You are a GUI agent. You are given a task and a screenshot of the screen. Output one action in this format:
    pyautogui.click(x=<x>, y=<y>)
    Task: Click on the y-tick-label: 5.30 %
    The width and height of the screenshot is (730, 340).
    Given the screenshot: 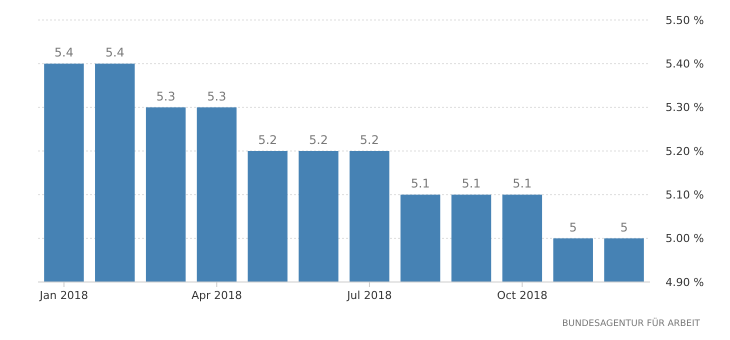 What is the action you would take?
    pyautogui.click(x=685, y=107)
    